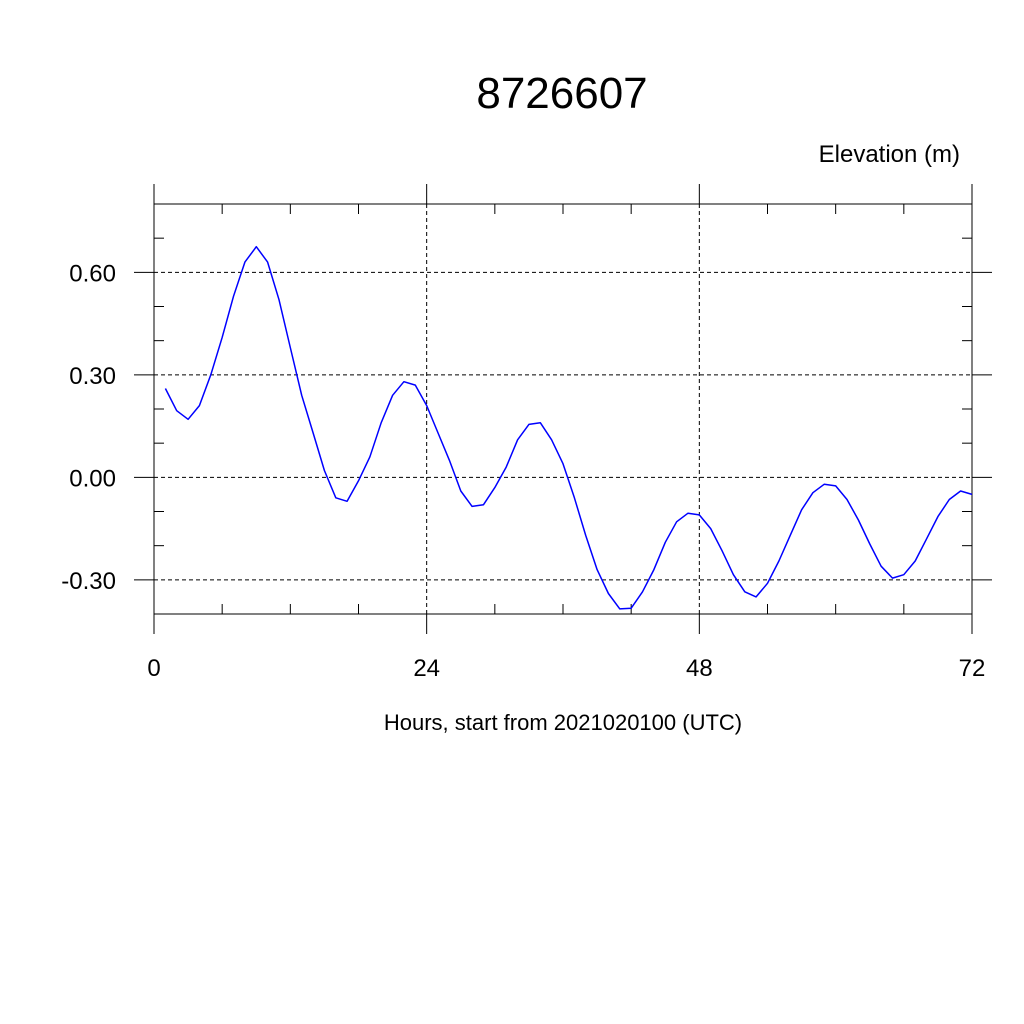 Image resolution: width=1024 pixels, height=1024 pixels. Describe the element at coordinates (561, 93) in the screenshot. I see `chart-title: 8726607` at that location.